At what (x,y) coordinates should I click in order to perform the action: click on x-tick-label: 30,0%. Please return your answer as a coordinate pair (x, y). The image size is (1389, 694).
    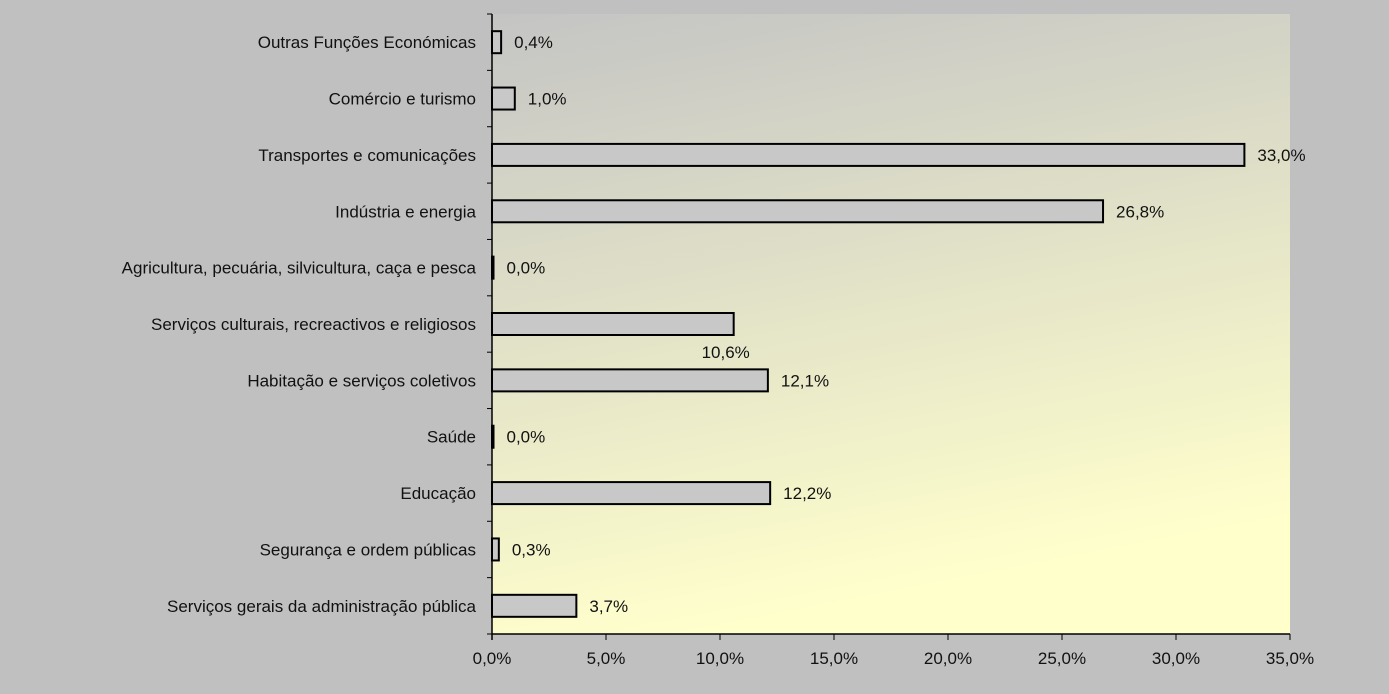
    Looking at the image, I should click on (1176, 658).